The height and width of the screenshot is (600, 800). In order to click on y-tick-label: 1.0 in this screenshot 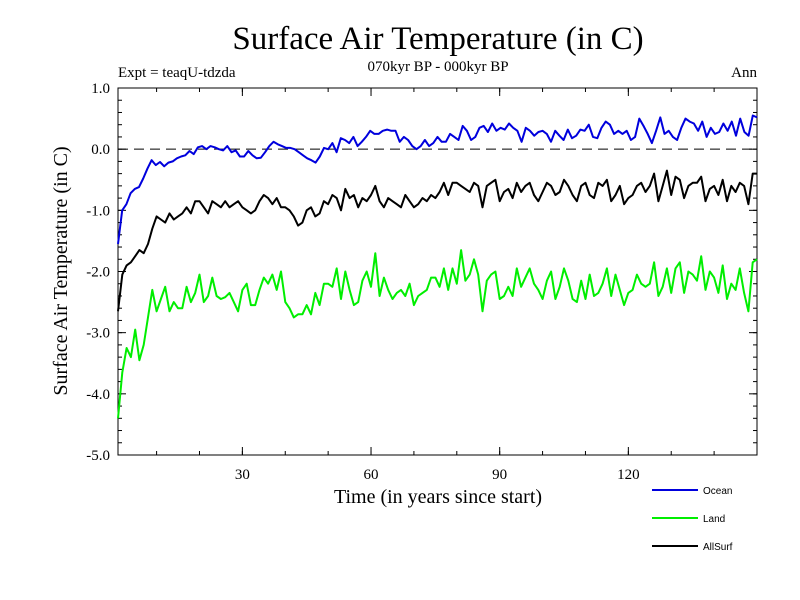, I will do `click(100, 89)`.